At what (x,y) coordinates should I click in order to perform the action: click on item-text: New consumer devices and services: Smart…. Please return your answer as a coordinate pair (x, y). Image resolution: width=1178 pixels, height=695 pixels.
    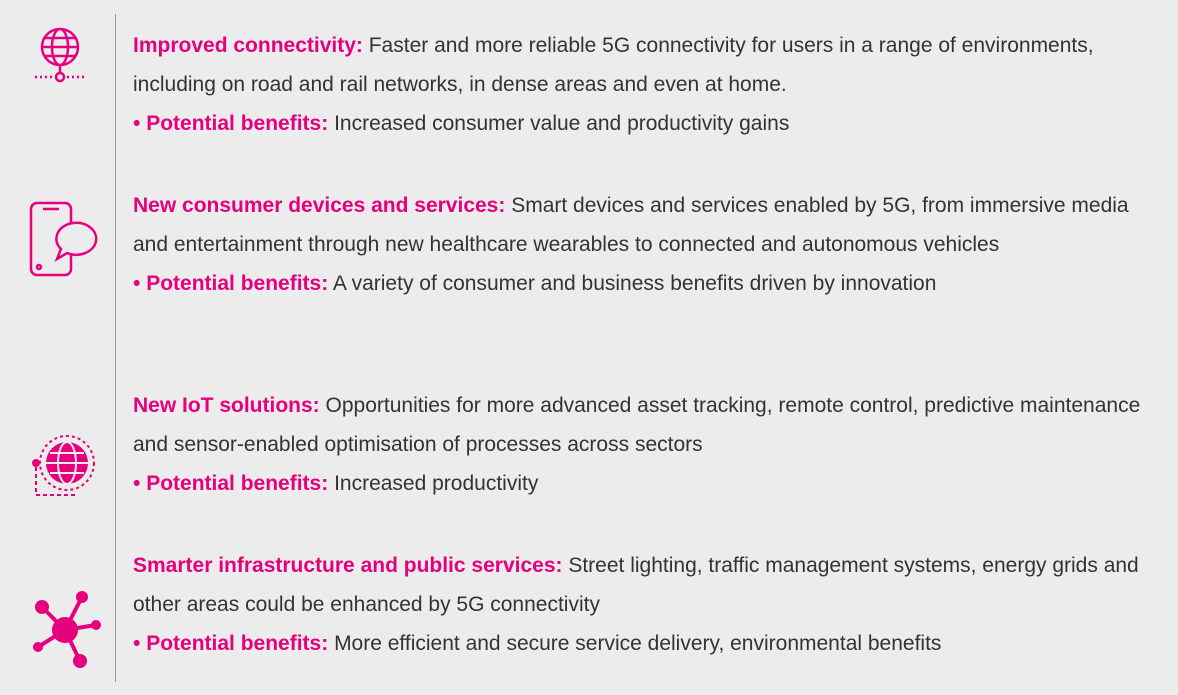
    Looking at the image, I should click on (650, 225).